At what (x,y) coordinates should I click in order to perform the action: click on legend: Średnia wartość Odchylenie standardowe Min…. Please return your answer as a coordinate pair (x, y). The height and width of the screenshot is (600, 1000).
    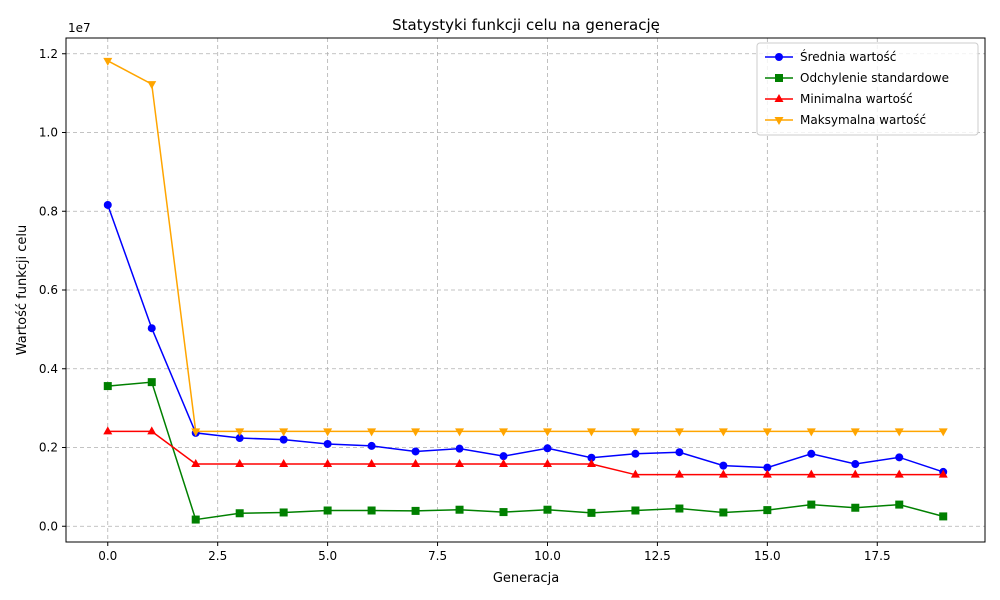
    Looking at the image, I should click on (867, 89).